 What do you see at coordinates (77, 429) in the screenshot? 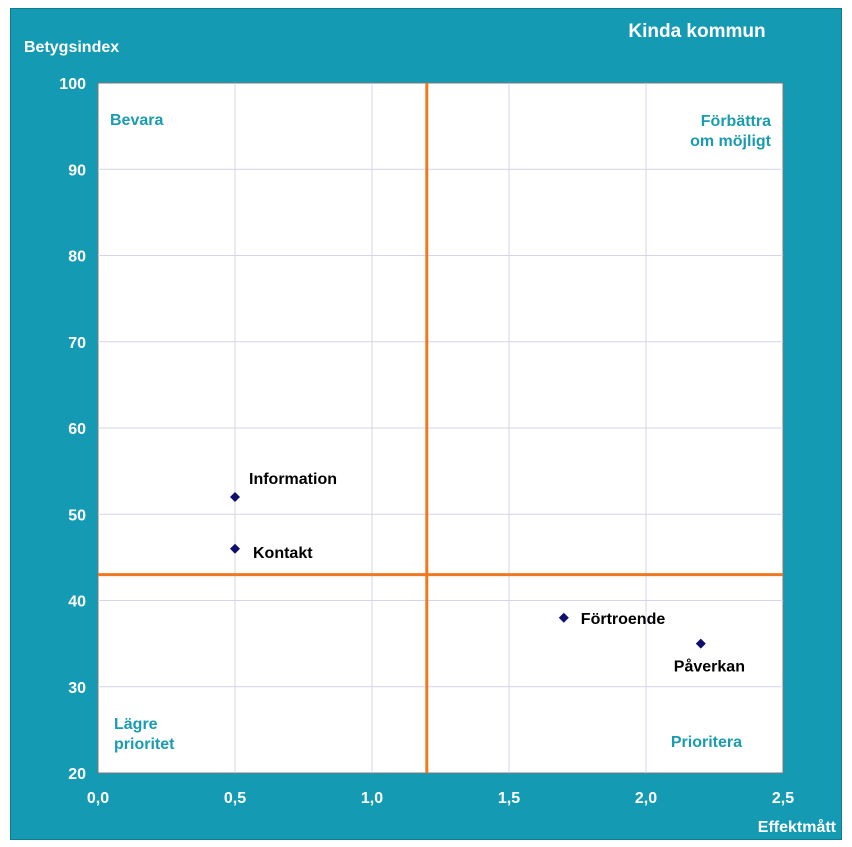
I see `y-tick-label: 60` at bounding box center [77, 429].